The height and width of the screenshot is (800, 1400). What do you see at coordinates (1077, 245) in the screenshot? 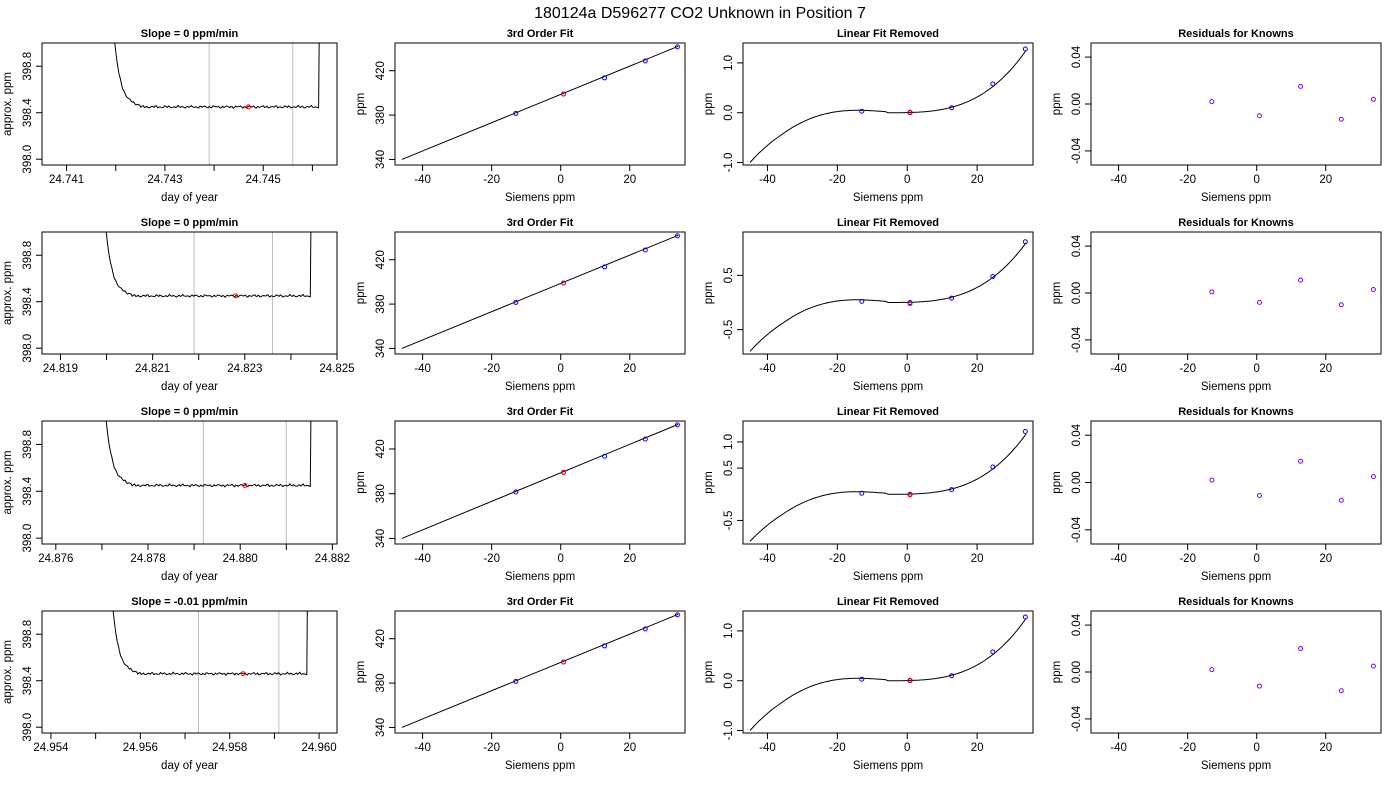
I see `y-tick-label: 0.04` at bounding box center [1077, 245].